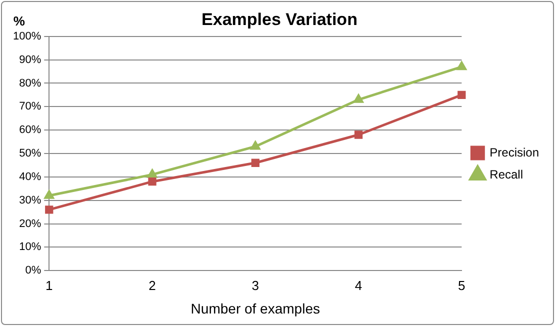 Image resolution: width=555 pixels, height=326 pixels. I want to click on y-tick-label: 40%, so click(30, 176).